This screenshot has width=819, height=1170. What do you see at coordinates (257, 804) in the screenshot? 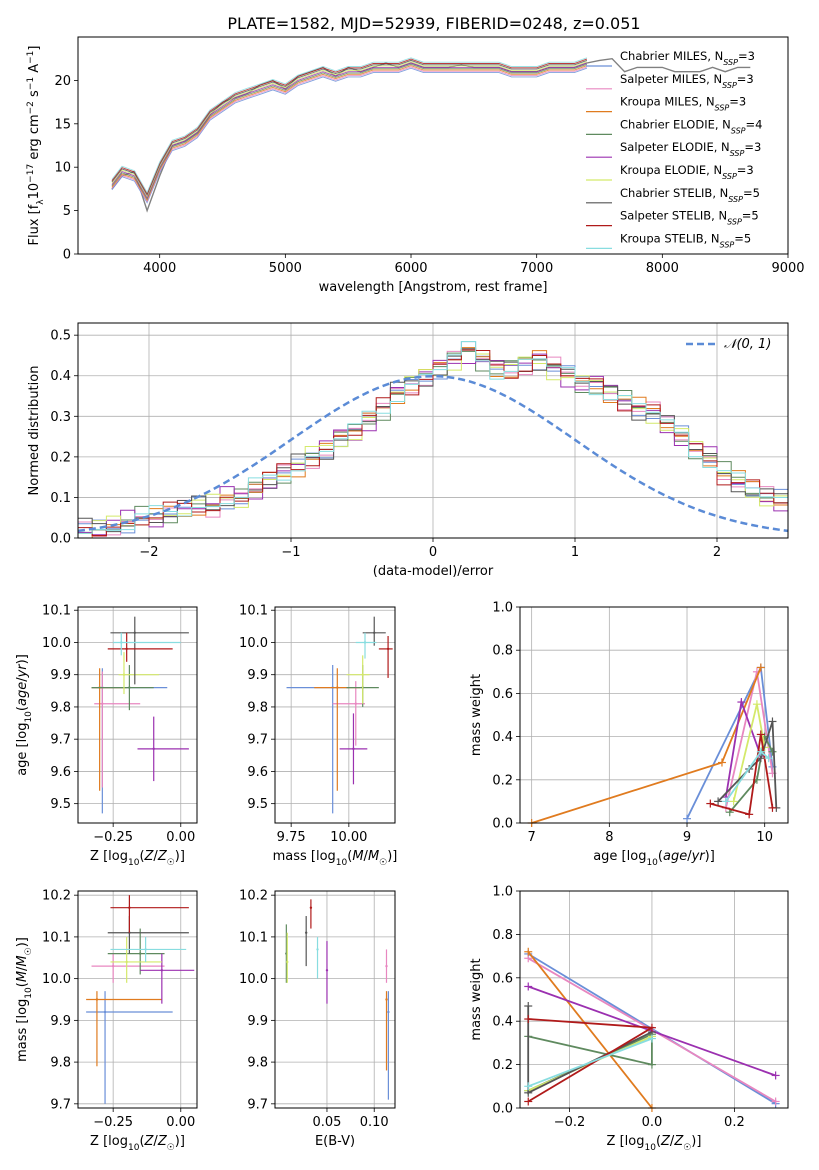
I see `y-tick-label: 9.5` at bounding box center [257, 804].